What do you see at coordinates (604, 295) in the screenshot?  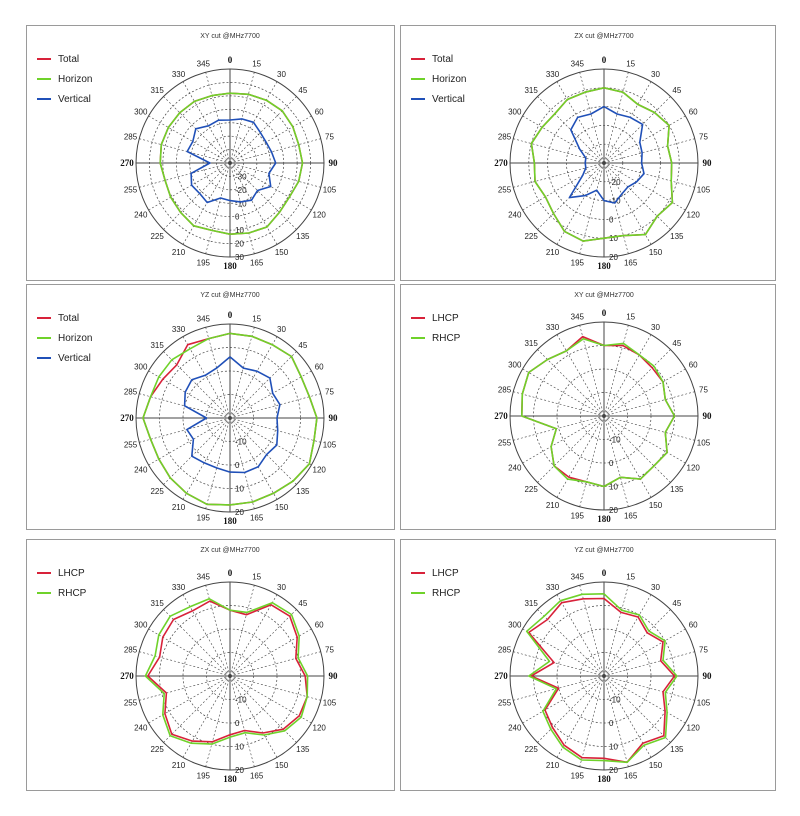 I see `chart-title: XY cut @MHz7700` at bounding box center [604, 295].